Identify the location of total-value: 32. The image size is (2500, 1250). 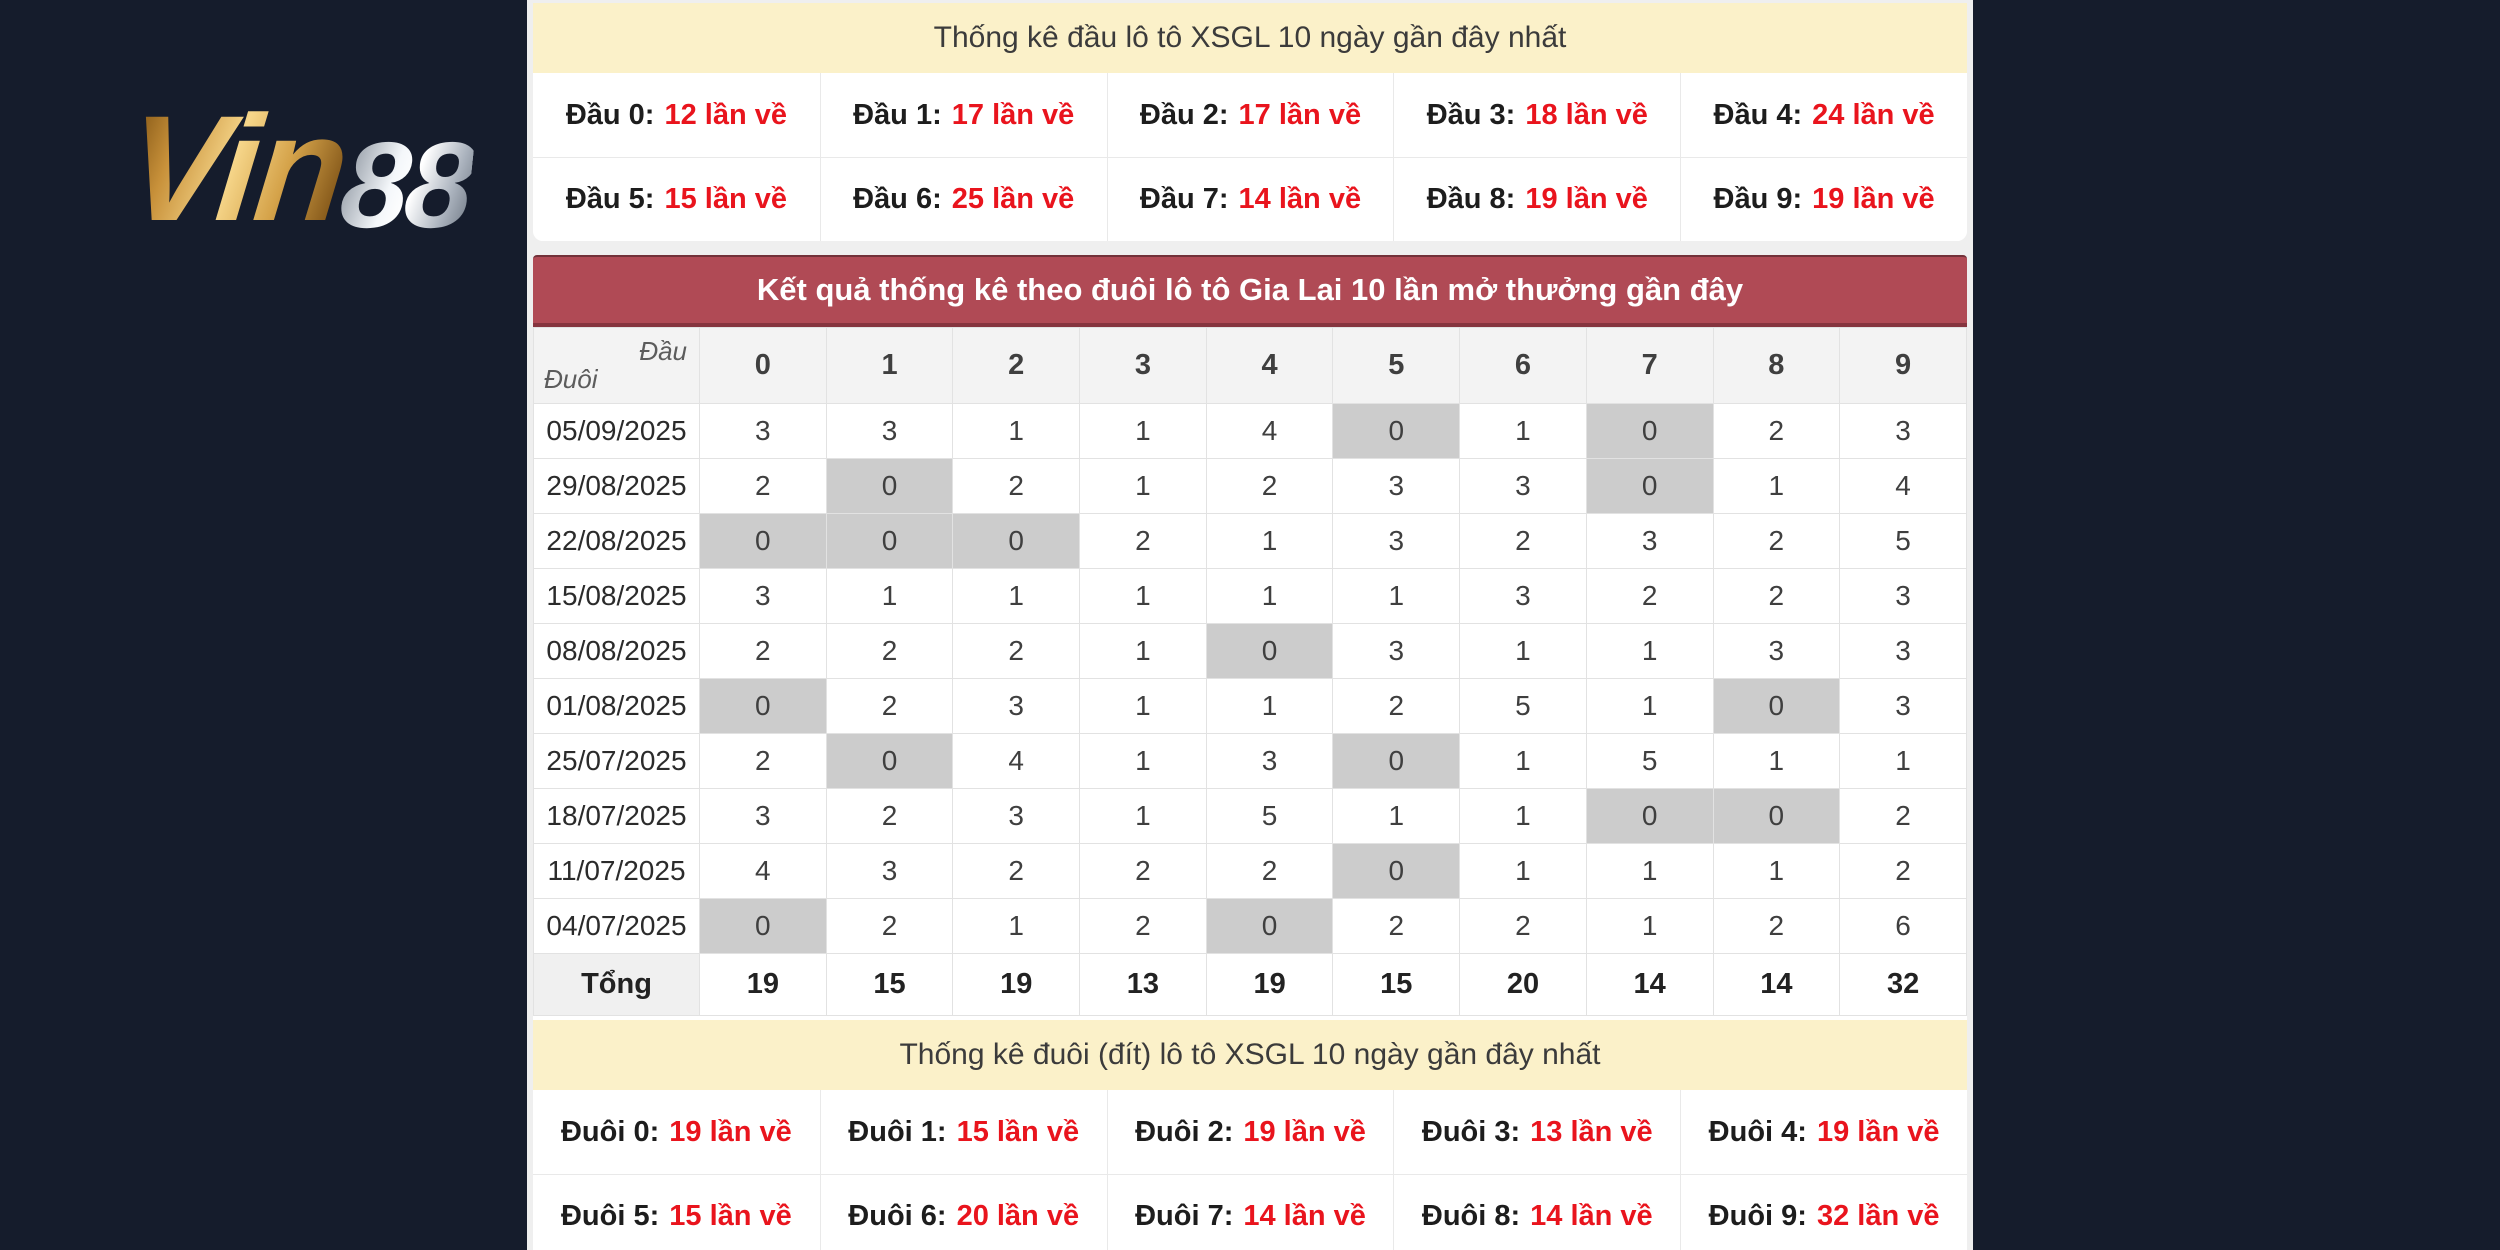
(1903, 984).